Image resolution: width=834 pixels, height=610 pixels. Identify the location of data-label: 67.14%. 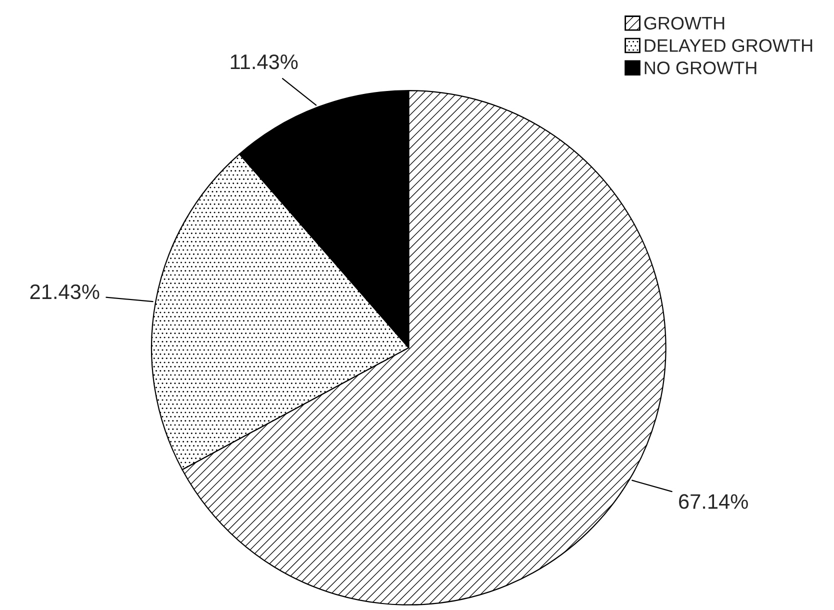
(713, 501).